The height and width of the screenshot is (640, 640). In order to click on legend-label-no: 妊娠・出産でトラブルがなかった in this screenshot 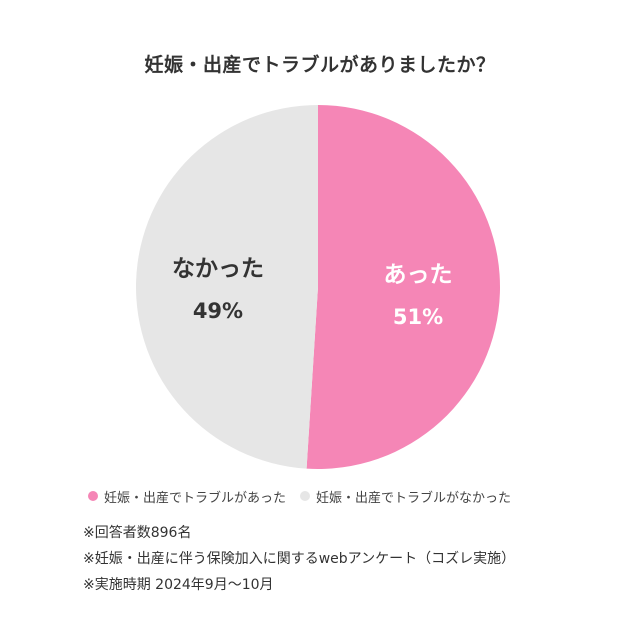, I will do `click(414, 498)`.